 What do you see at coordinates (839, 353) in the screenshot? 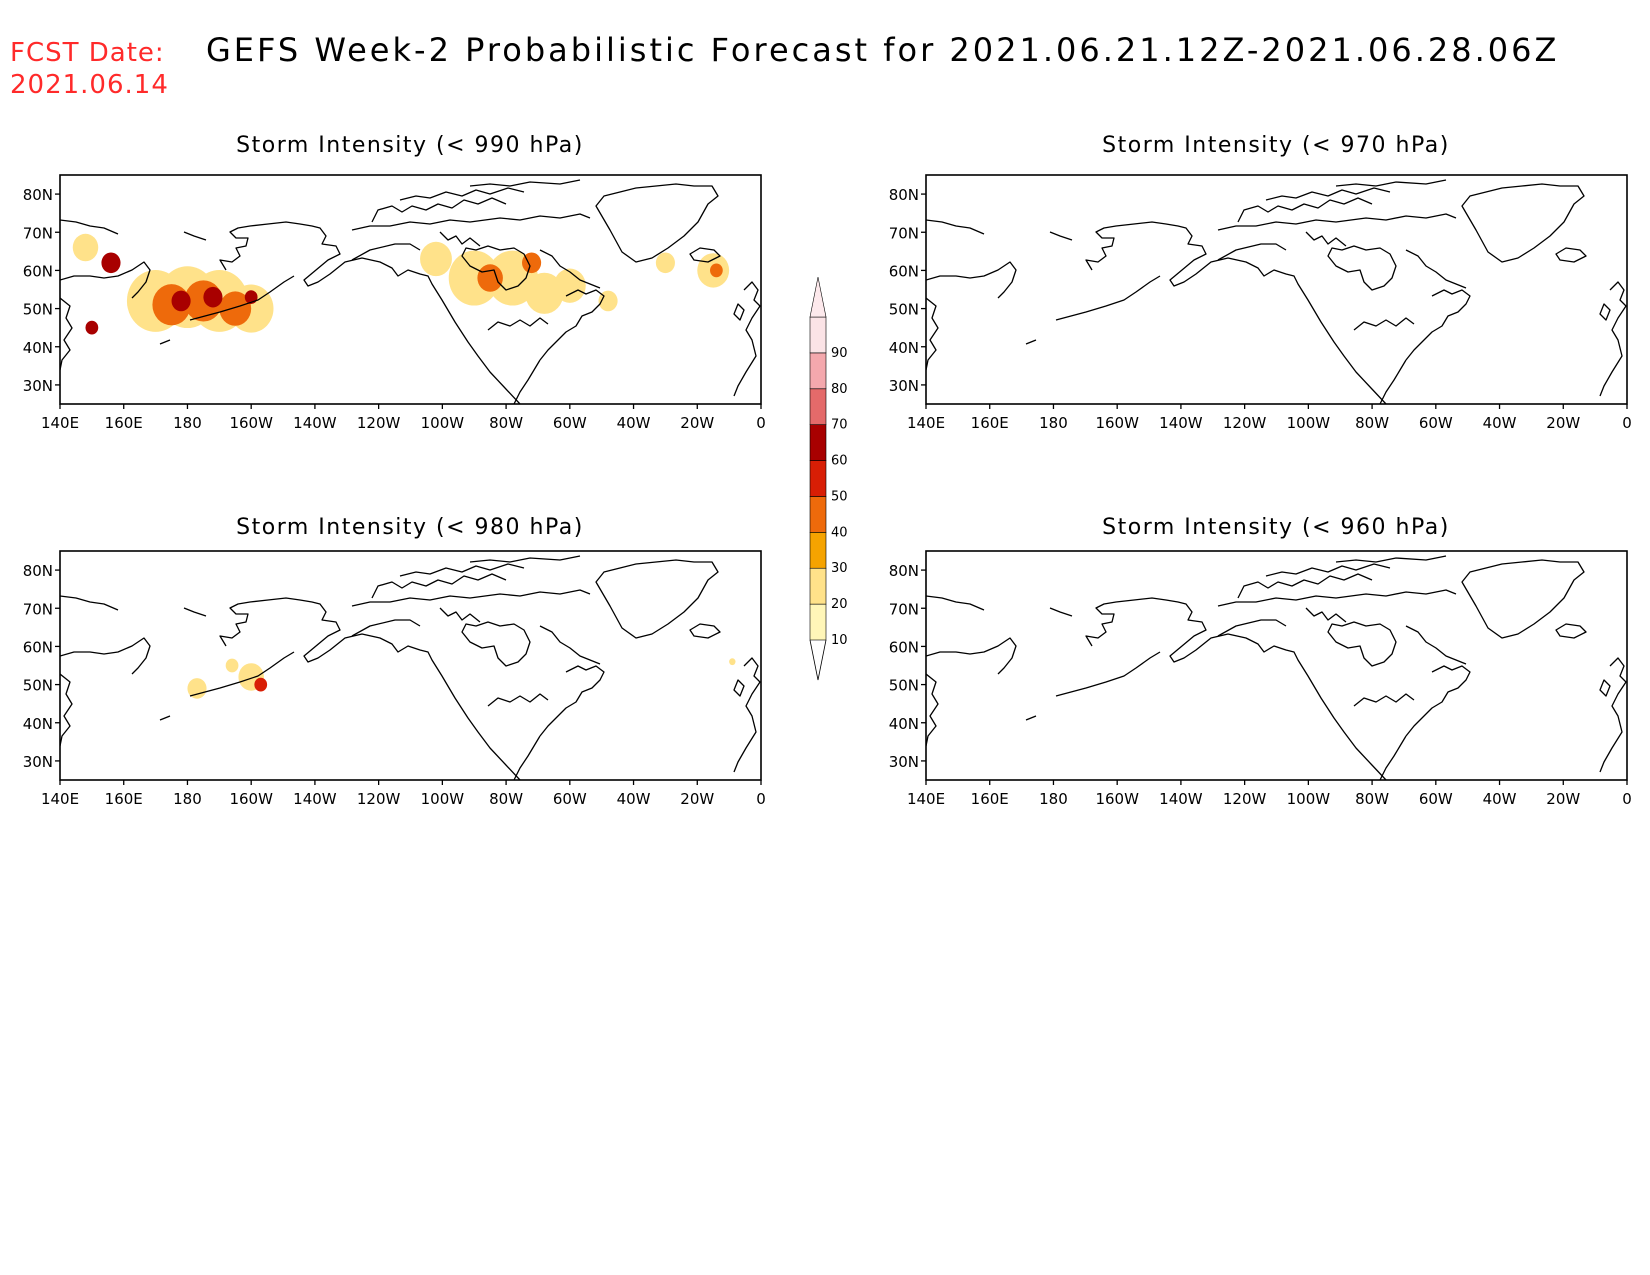
I see `colorbar-label: 90` at bounding box center [839, 353].